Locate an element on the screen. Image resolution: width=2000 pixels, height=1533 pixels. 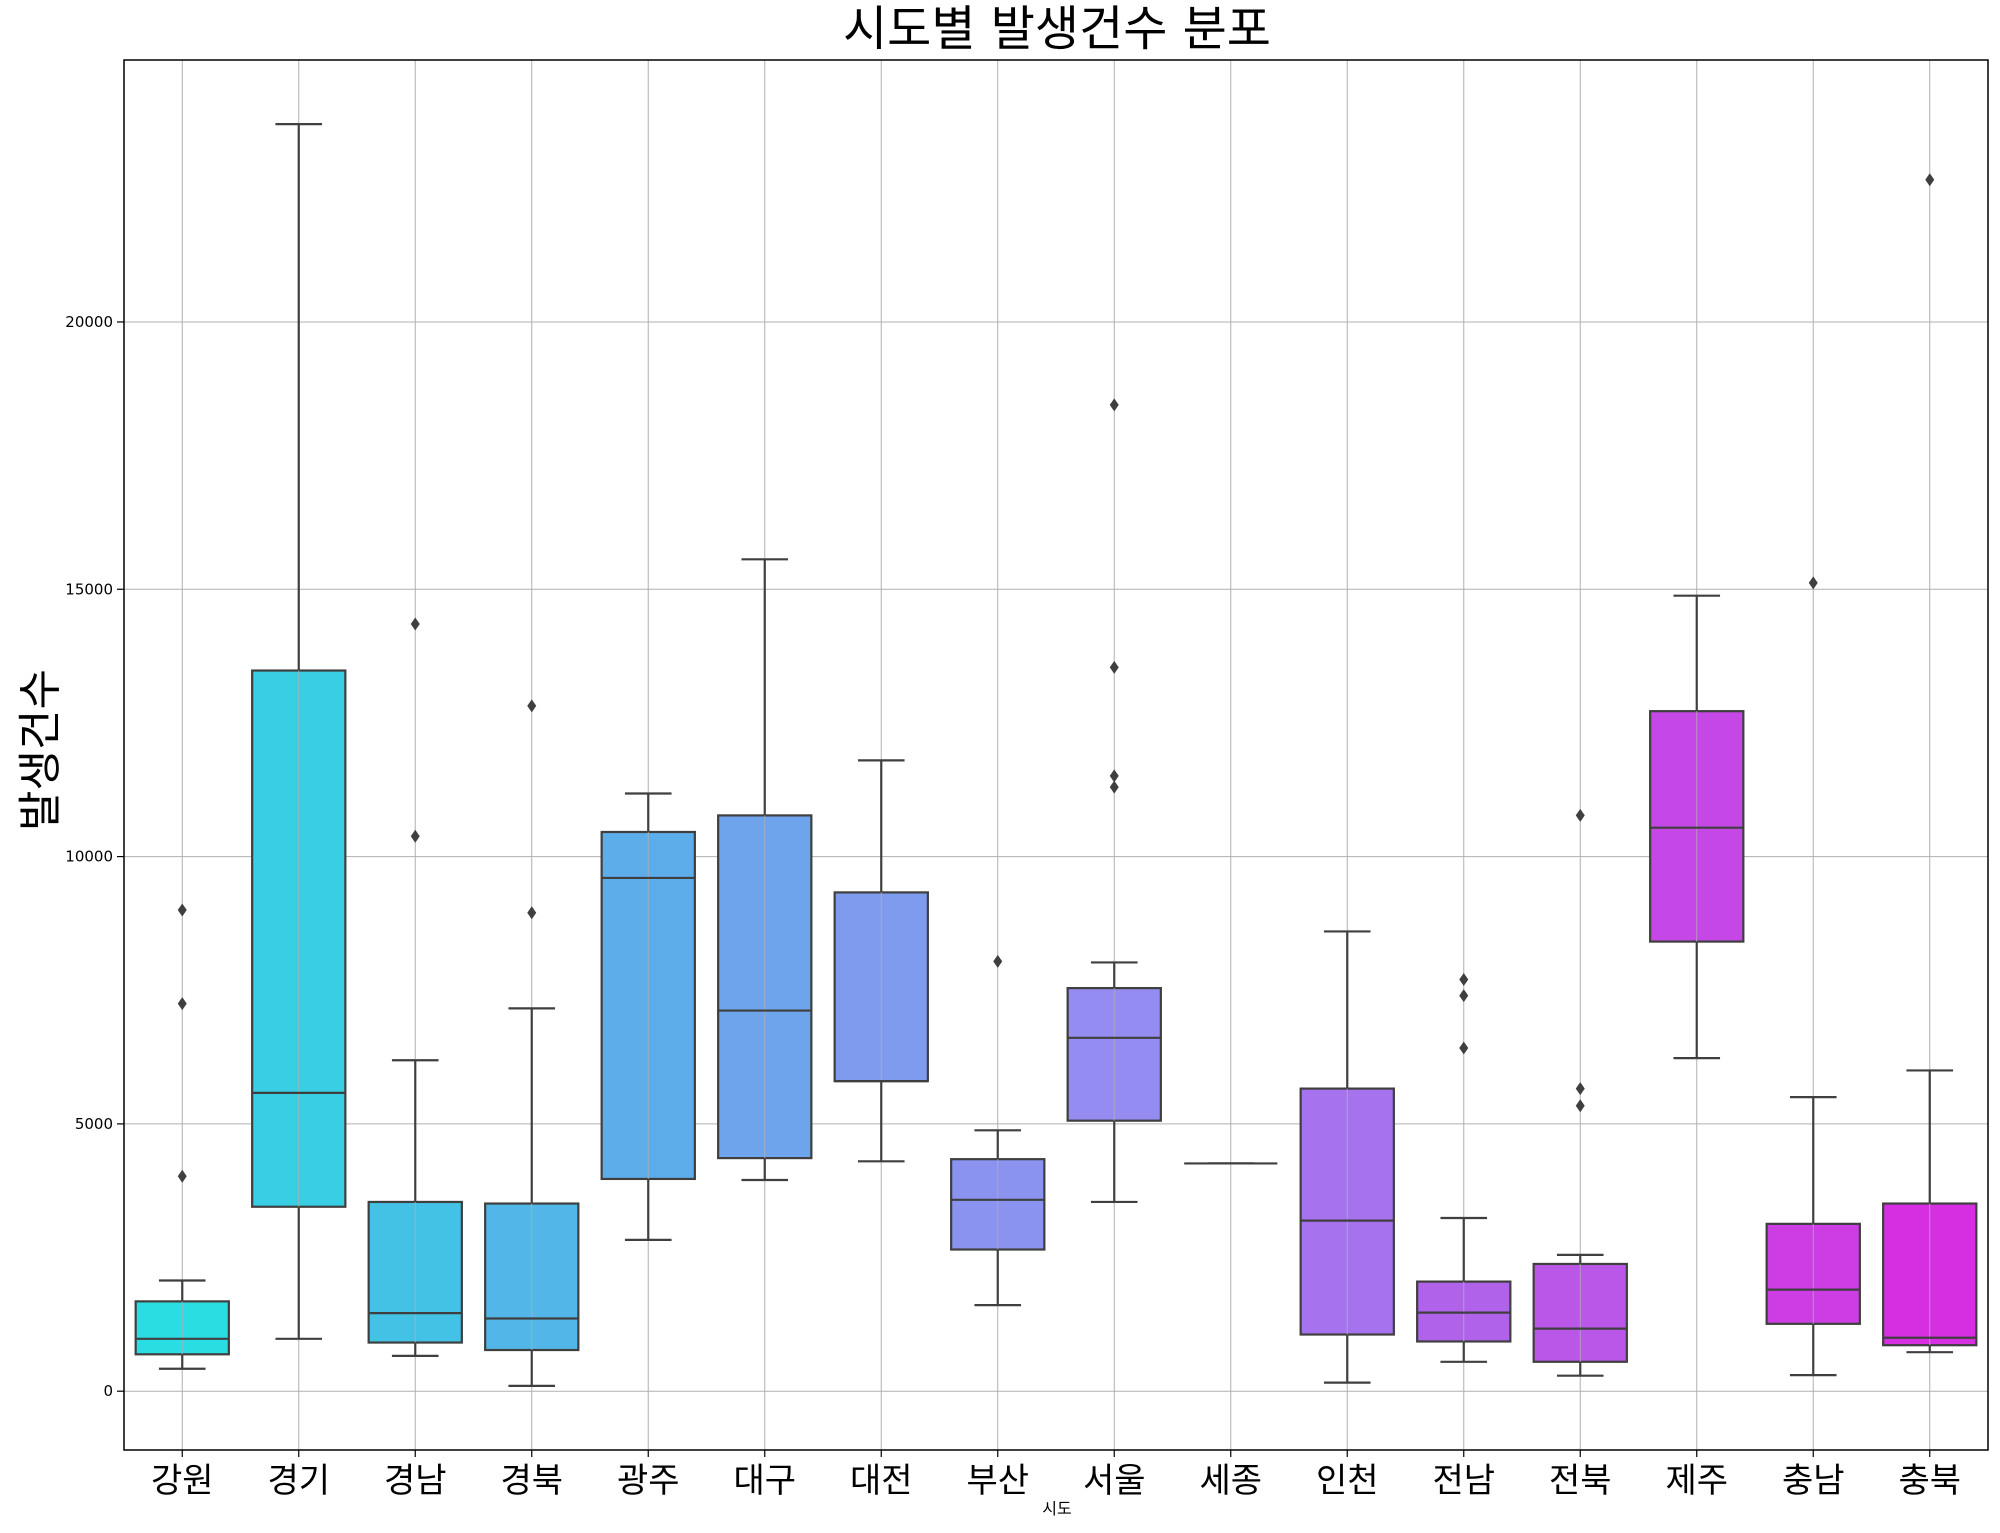
y-axis-ticks: 0 5000 10000 15000 20000 is located at coordinates (94, 856).